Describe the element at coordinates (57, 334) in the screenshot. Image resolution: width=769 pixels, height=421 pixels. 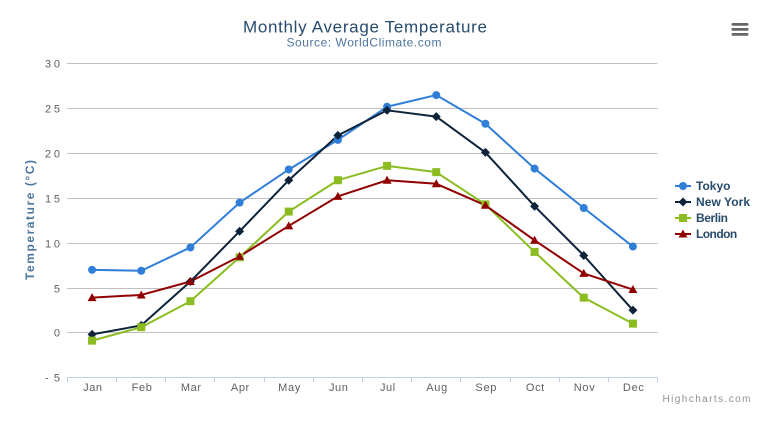
I see `svg-text: 0` at that location.